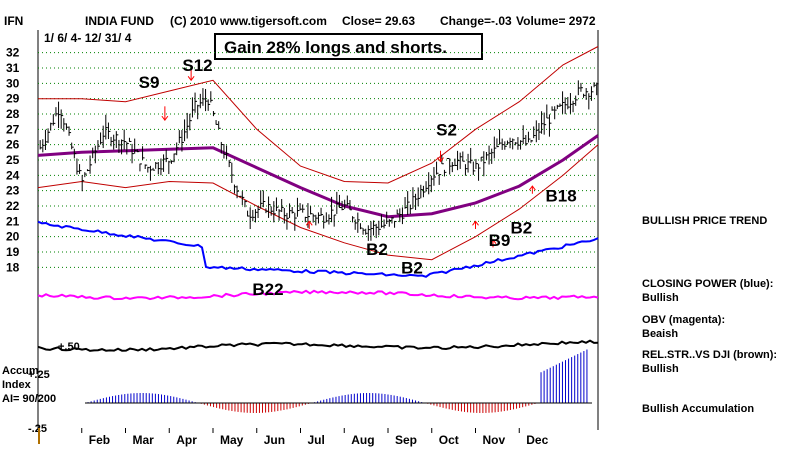 Image resolution: width=800 pixels, height=449 pixels. What do you see at coordinates (88, 38) in the screenshot?
I see `date-range: 1/ 6/ 4- 12/ 31/ 4` at bounding box center [88, 38].